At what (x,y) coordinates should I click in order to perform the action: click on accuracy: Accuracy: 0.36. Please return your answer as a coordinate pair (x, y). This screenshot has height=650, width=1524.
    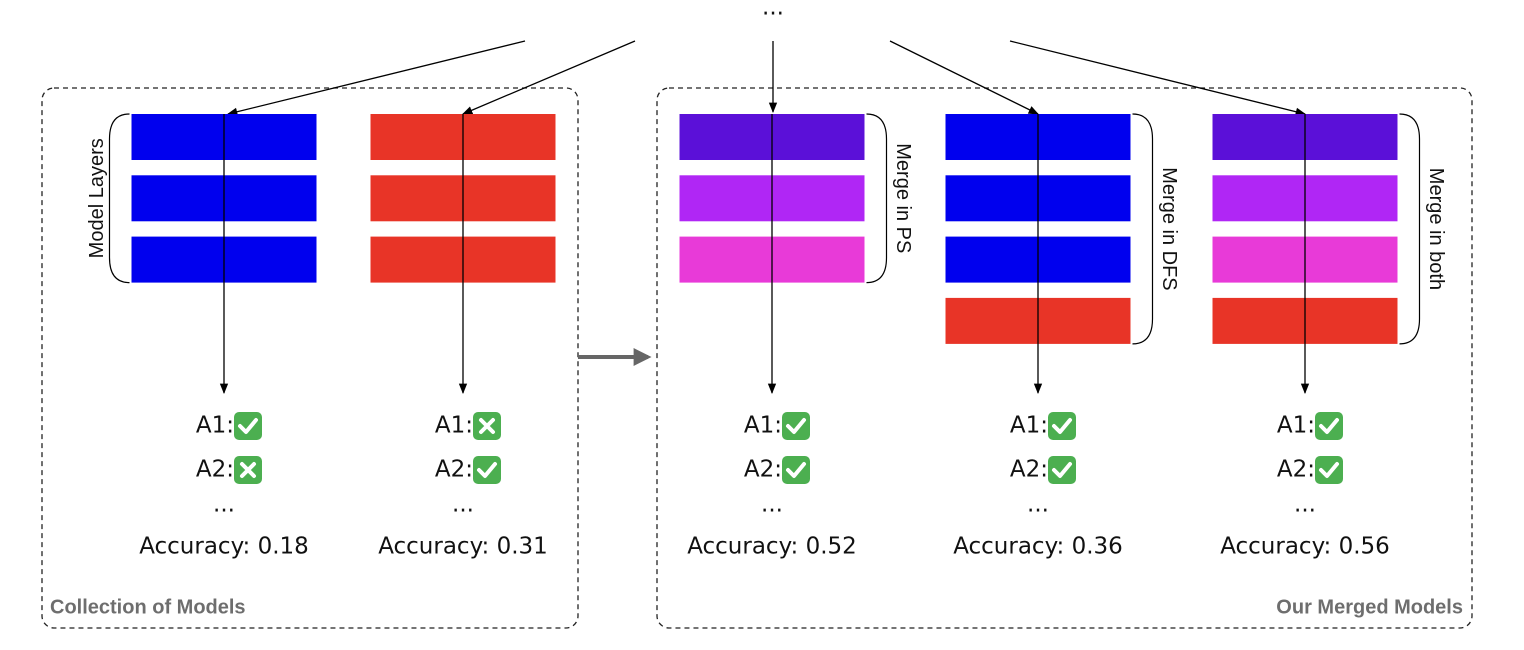
    Looking at the image, I should click on (1038, 547).